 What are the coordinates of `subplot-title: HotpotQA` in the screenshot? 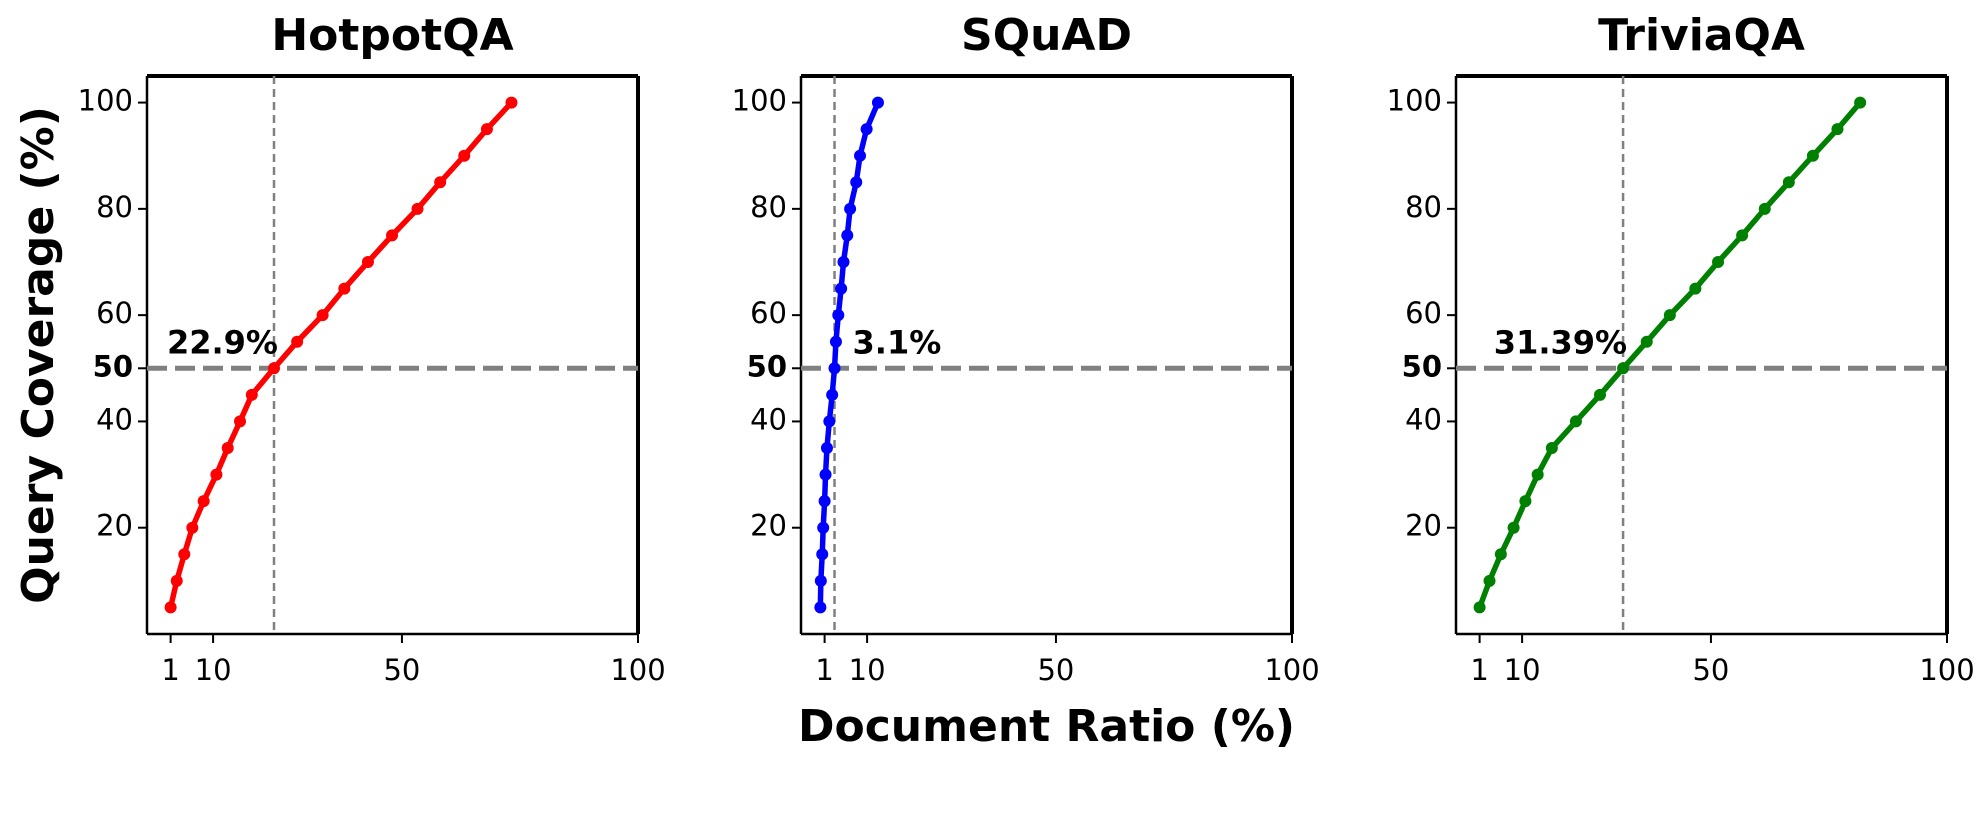 It's located at (392, 35).